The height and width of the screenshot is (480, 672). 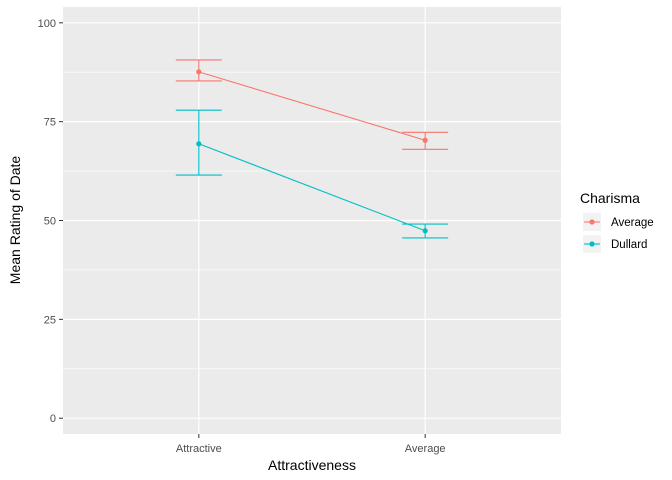 What do you see at coordinates (610, 198) in the screenshot?
I see `legend-title: Charisma` at bounding box center [610, 198].